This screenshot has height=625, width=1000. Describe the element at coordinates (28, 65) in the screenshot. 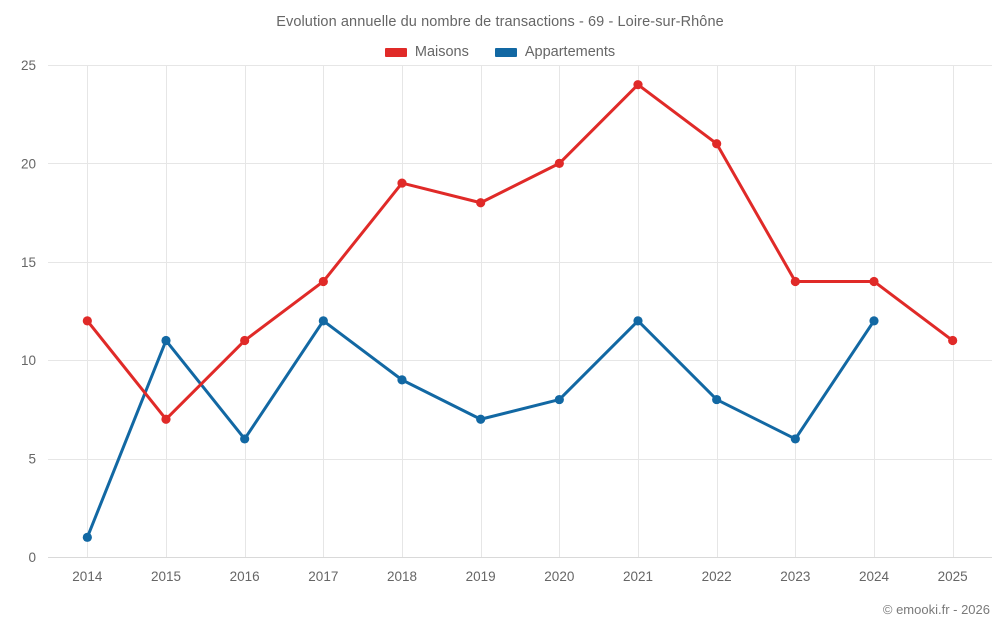

I see `y-tick-label: 25` at that location.